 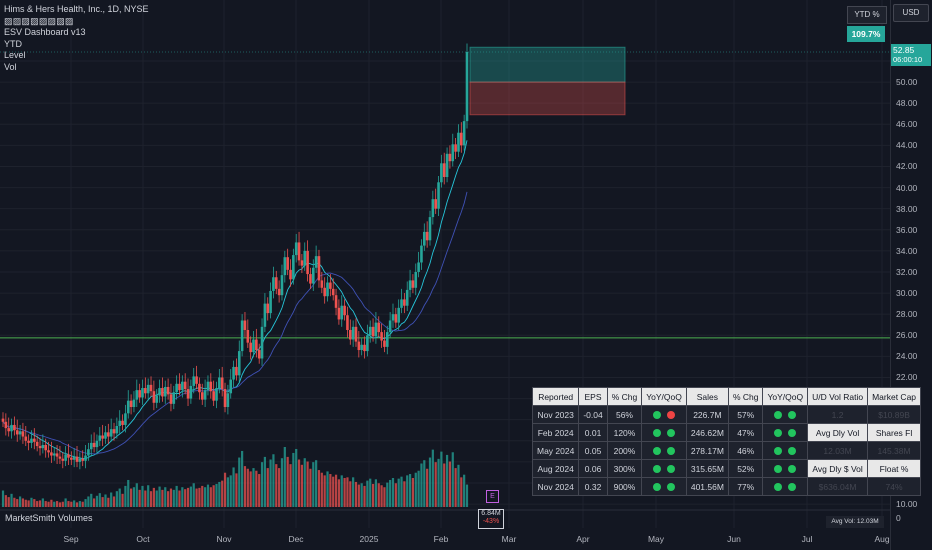 What do you see at coordinates (745, 450) in the screenshot?
I see `sales-change-cell: 46%` at bounding box center [745, 450].